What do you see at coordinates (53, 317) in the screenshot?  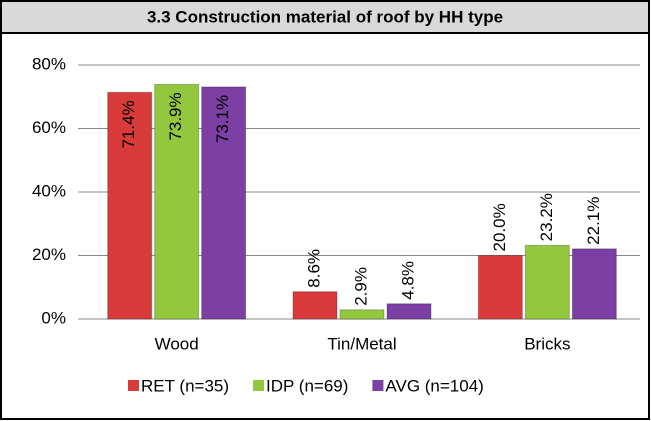 I see `y-tick-label: 0%` at bounding box center [53, 317].